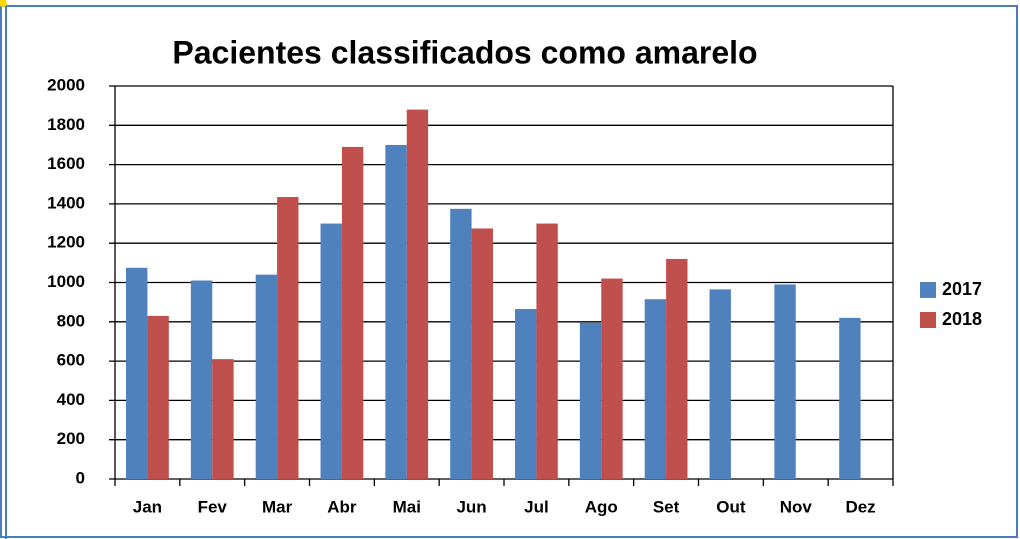  I want to click on x-tick-label: Fev, so click(213, 506).